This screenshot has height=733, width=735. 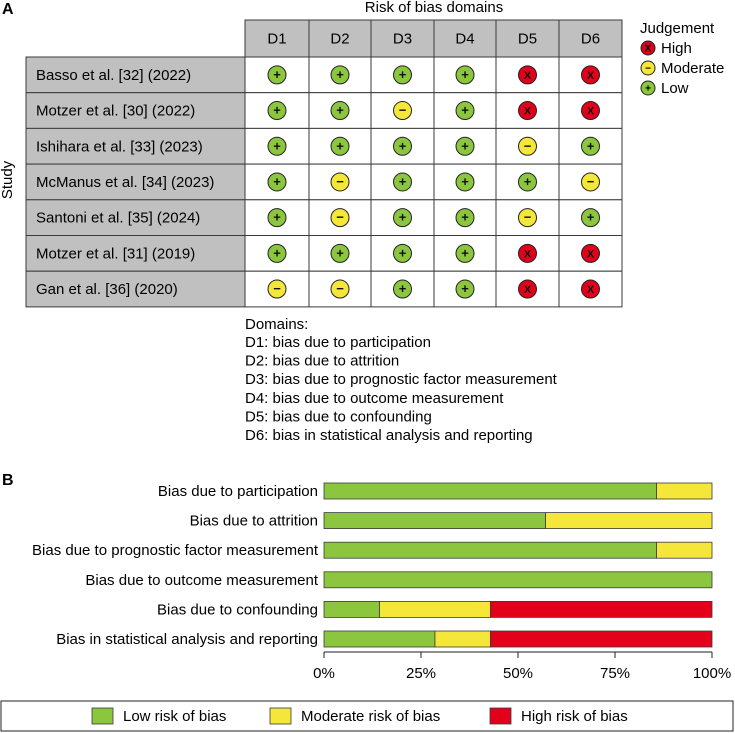 What do you see at coordinates (677, 28) in the screenshot?
I see `judgement-legend-title: Judgement` at bounding box center [677, 28].